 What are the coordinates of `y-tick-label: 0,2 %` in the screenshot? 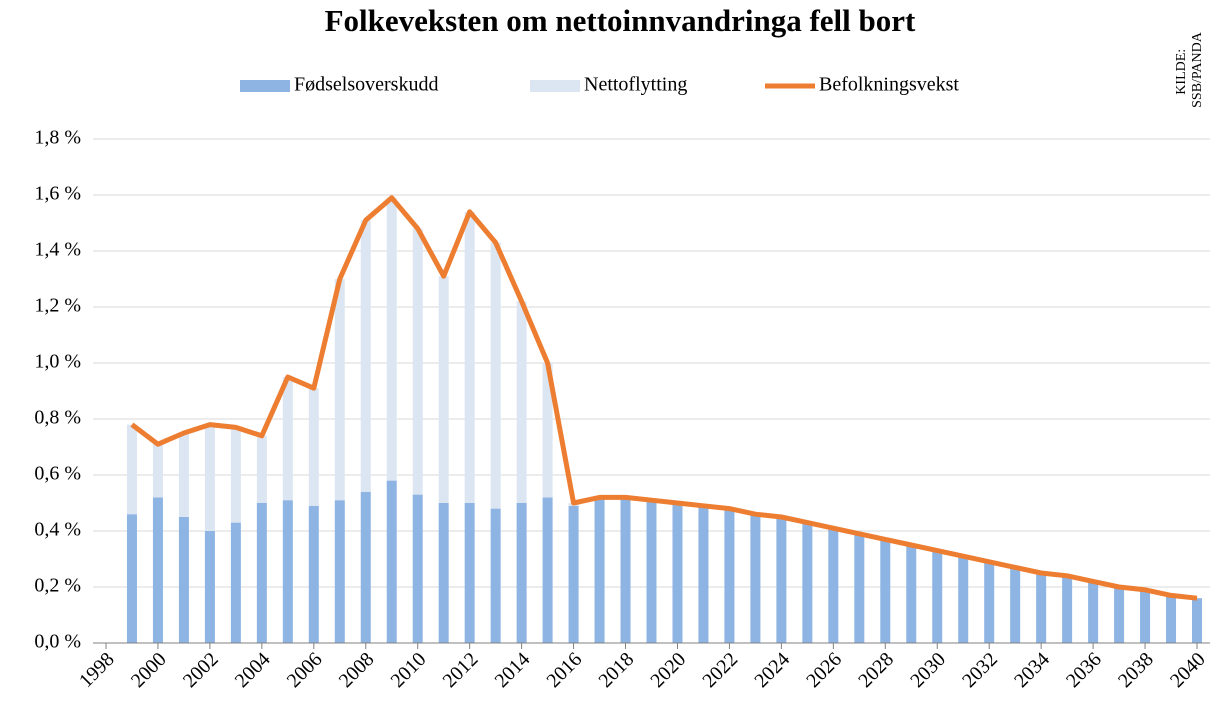 It's located at (57, 586).